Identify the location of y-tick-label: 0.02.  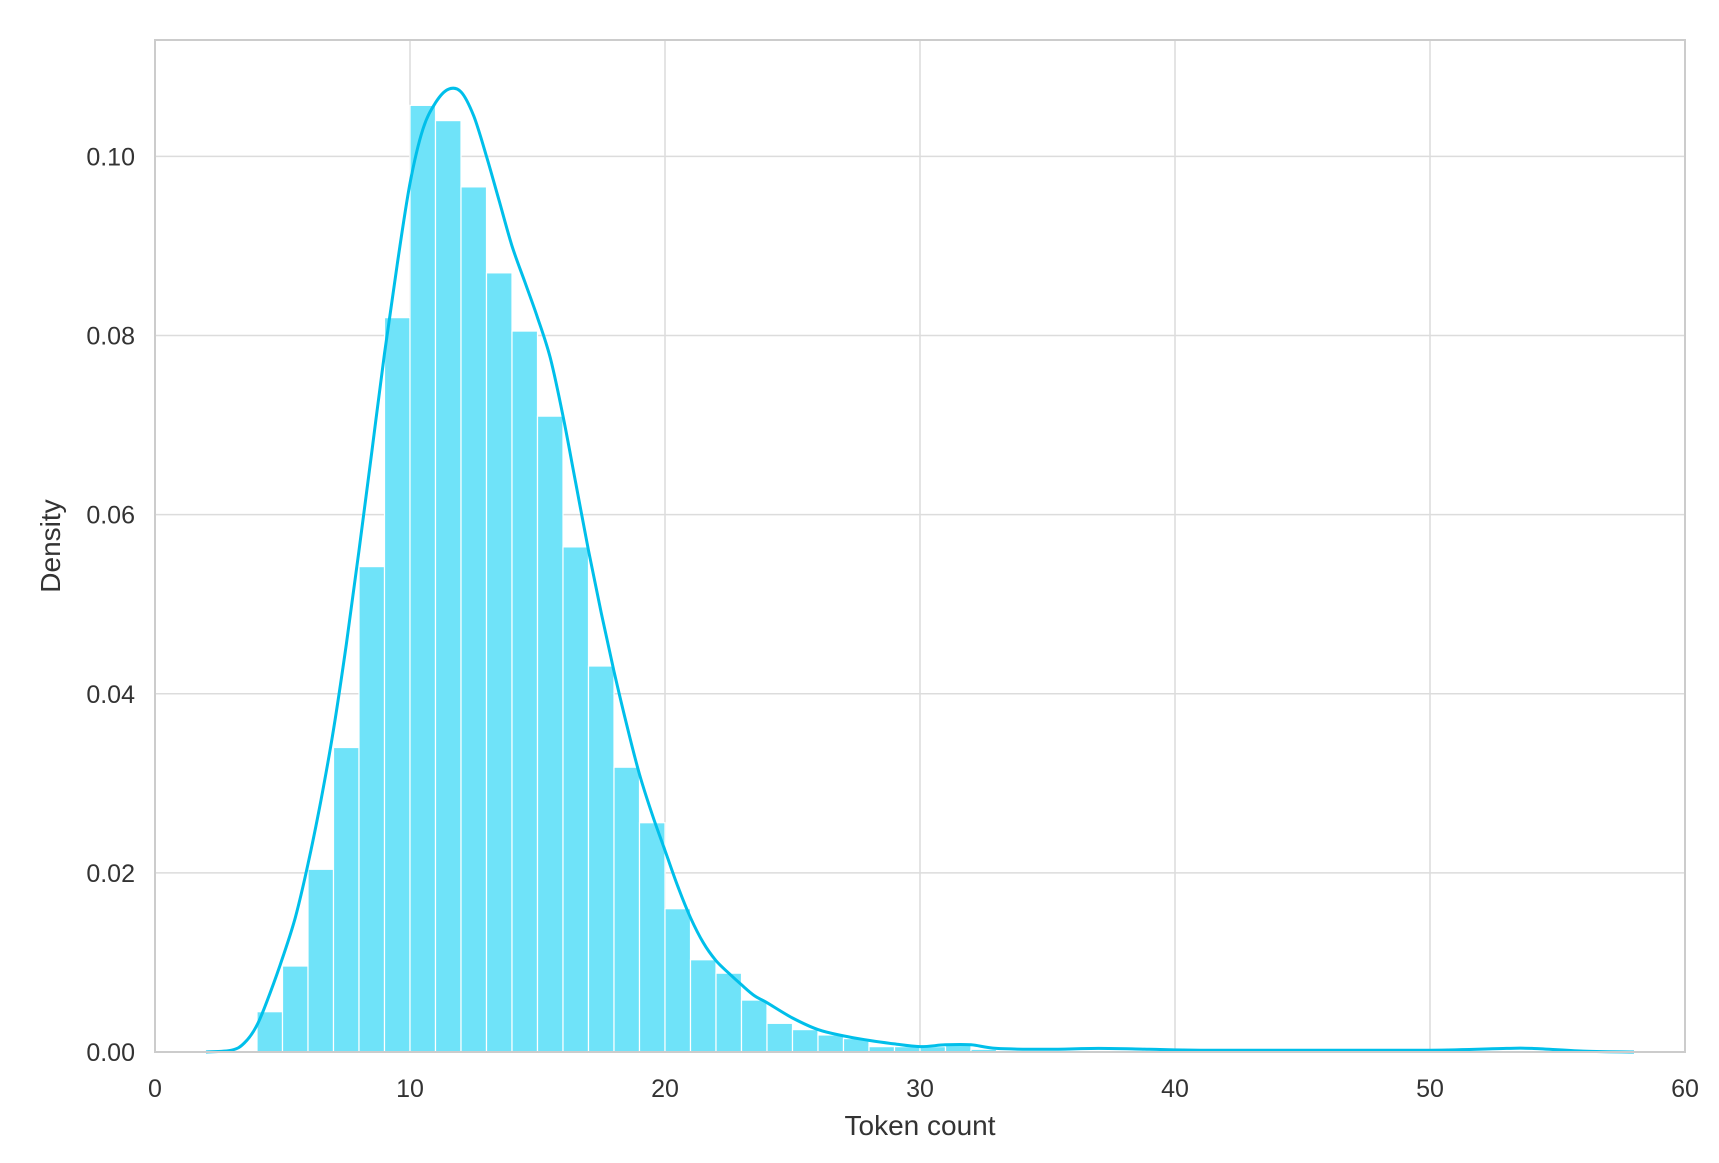
(110, 874).